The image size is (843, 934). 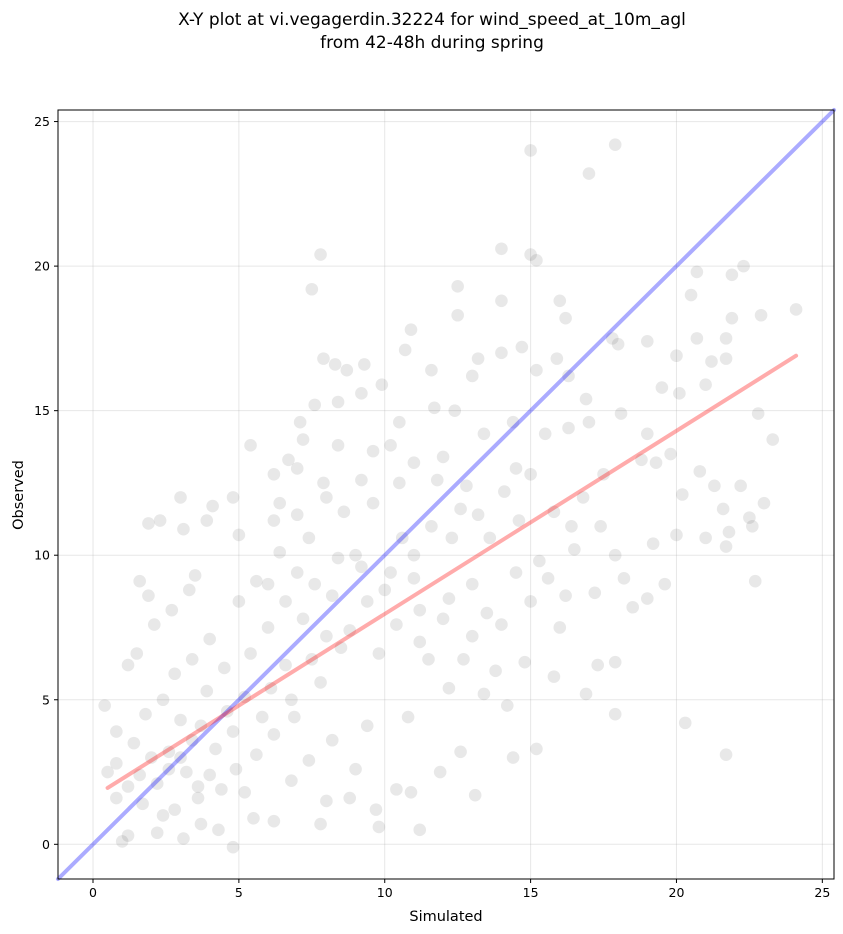 I want to click on x-tick-label: 10, so click(x=385, y=892).